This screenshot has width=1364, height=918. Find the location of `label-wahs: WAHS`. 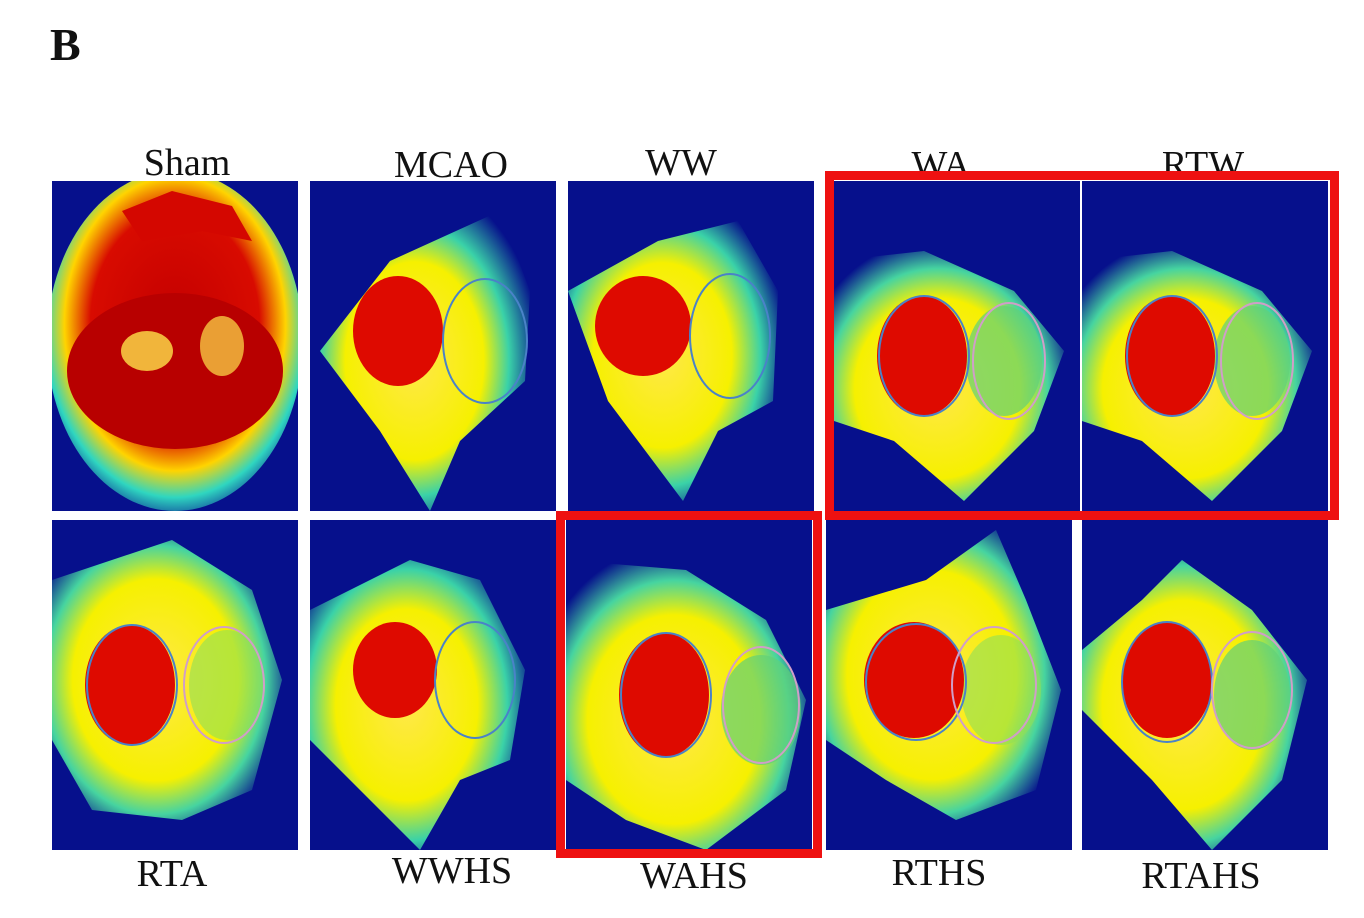

label-wahs: WAHS is located at coordinates (694, 876).